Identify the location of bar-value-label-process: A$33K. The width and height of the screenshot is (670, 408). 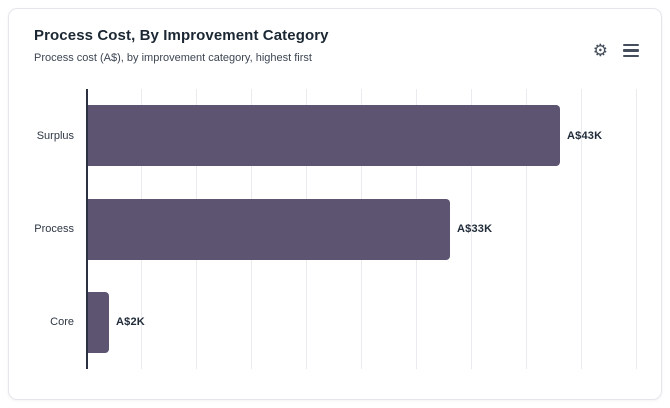
(475, 229).